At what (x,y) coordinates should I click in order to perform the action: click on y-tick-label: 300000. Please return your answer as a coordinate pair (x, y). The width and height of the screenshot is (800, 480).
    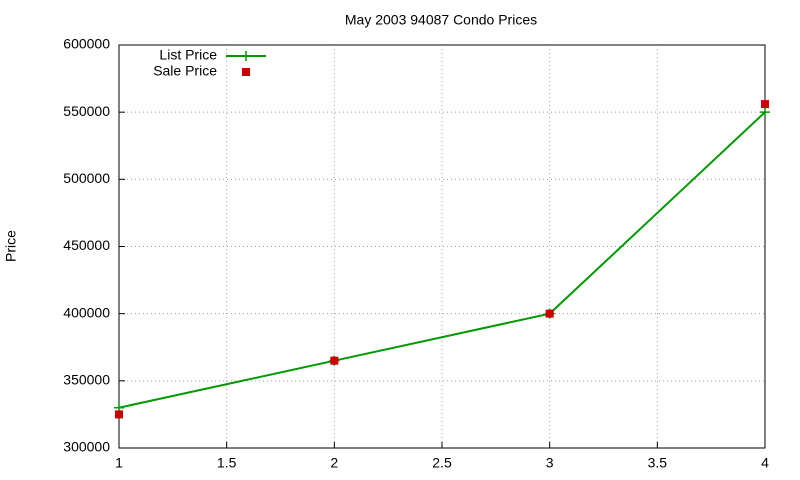
    Looking at the image, I should click on (86, 447).